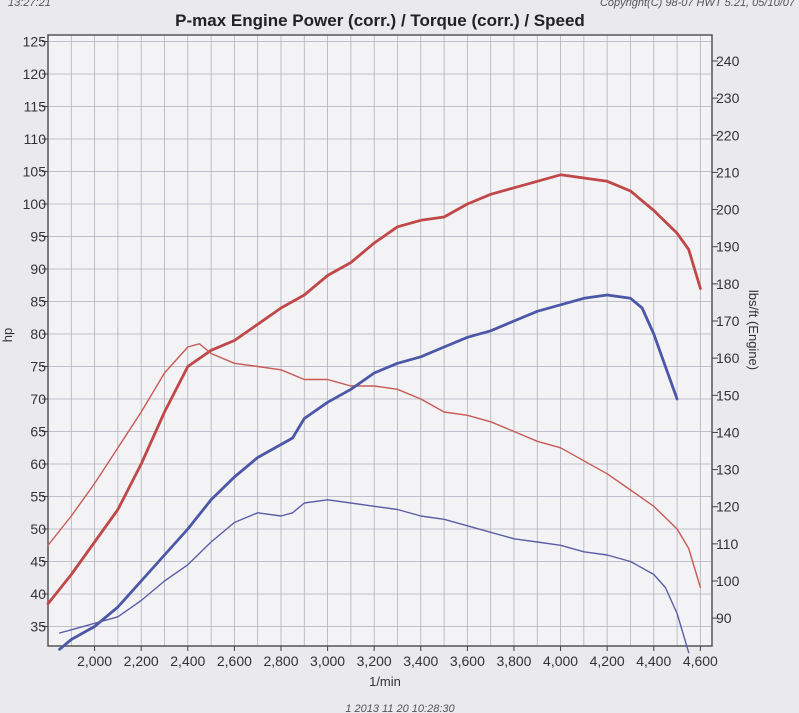 This screenshot has height=713, width=799. I want to click on x-tick-label: 3,800, so click(513, 661).